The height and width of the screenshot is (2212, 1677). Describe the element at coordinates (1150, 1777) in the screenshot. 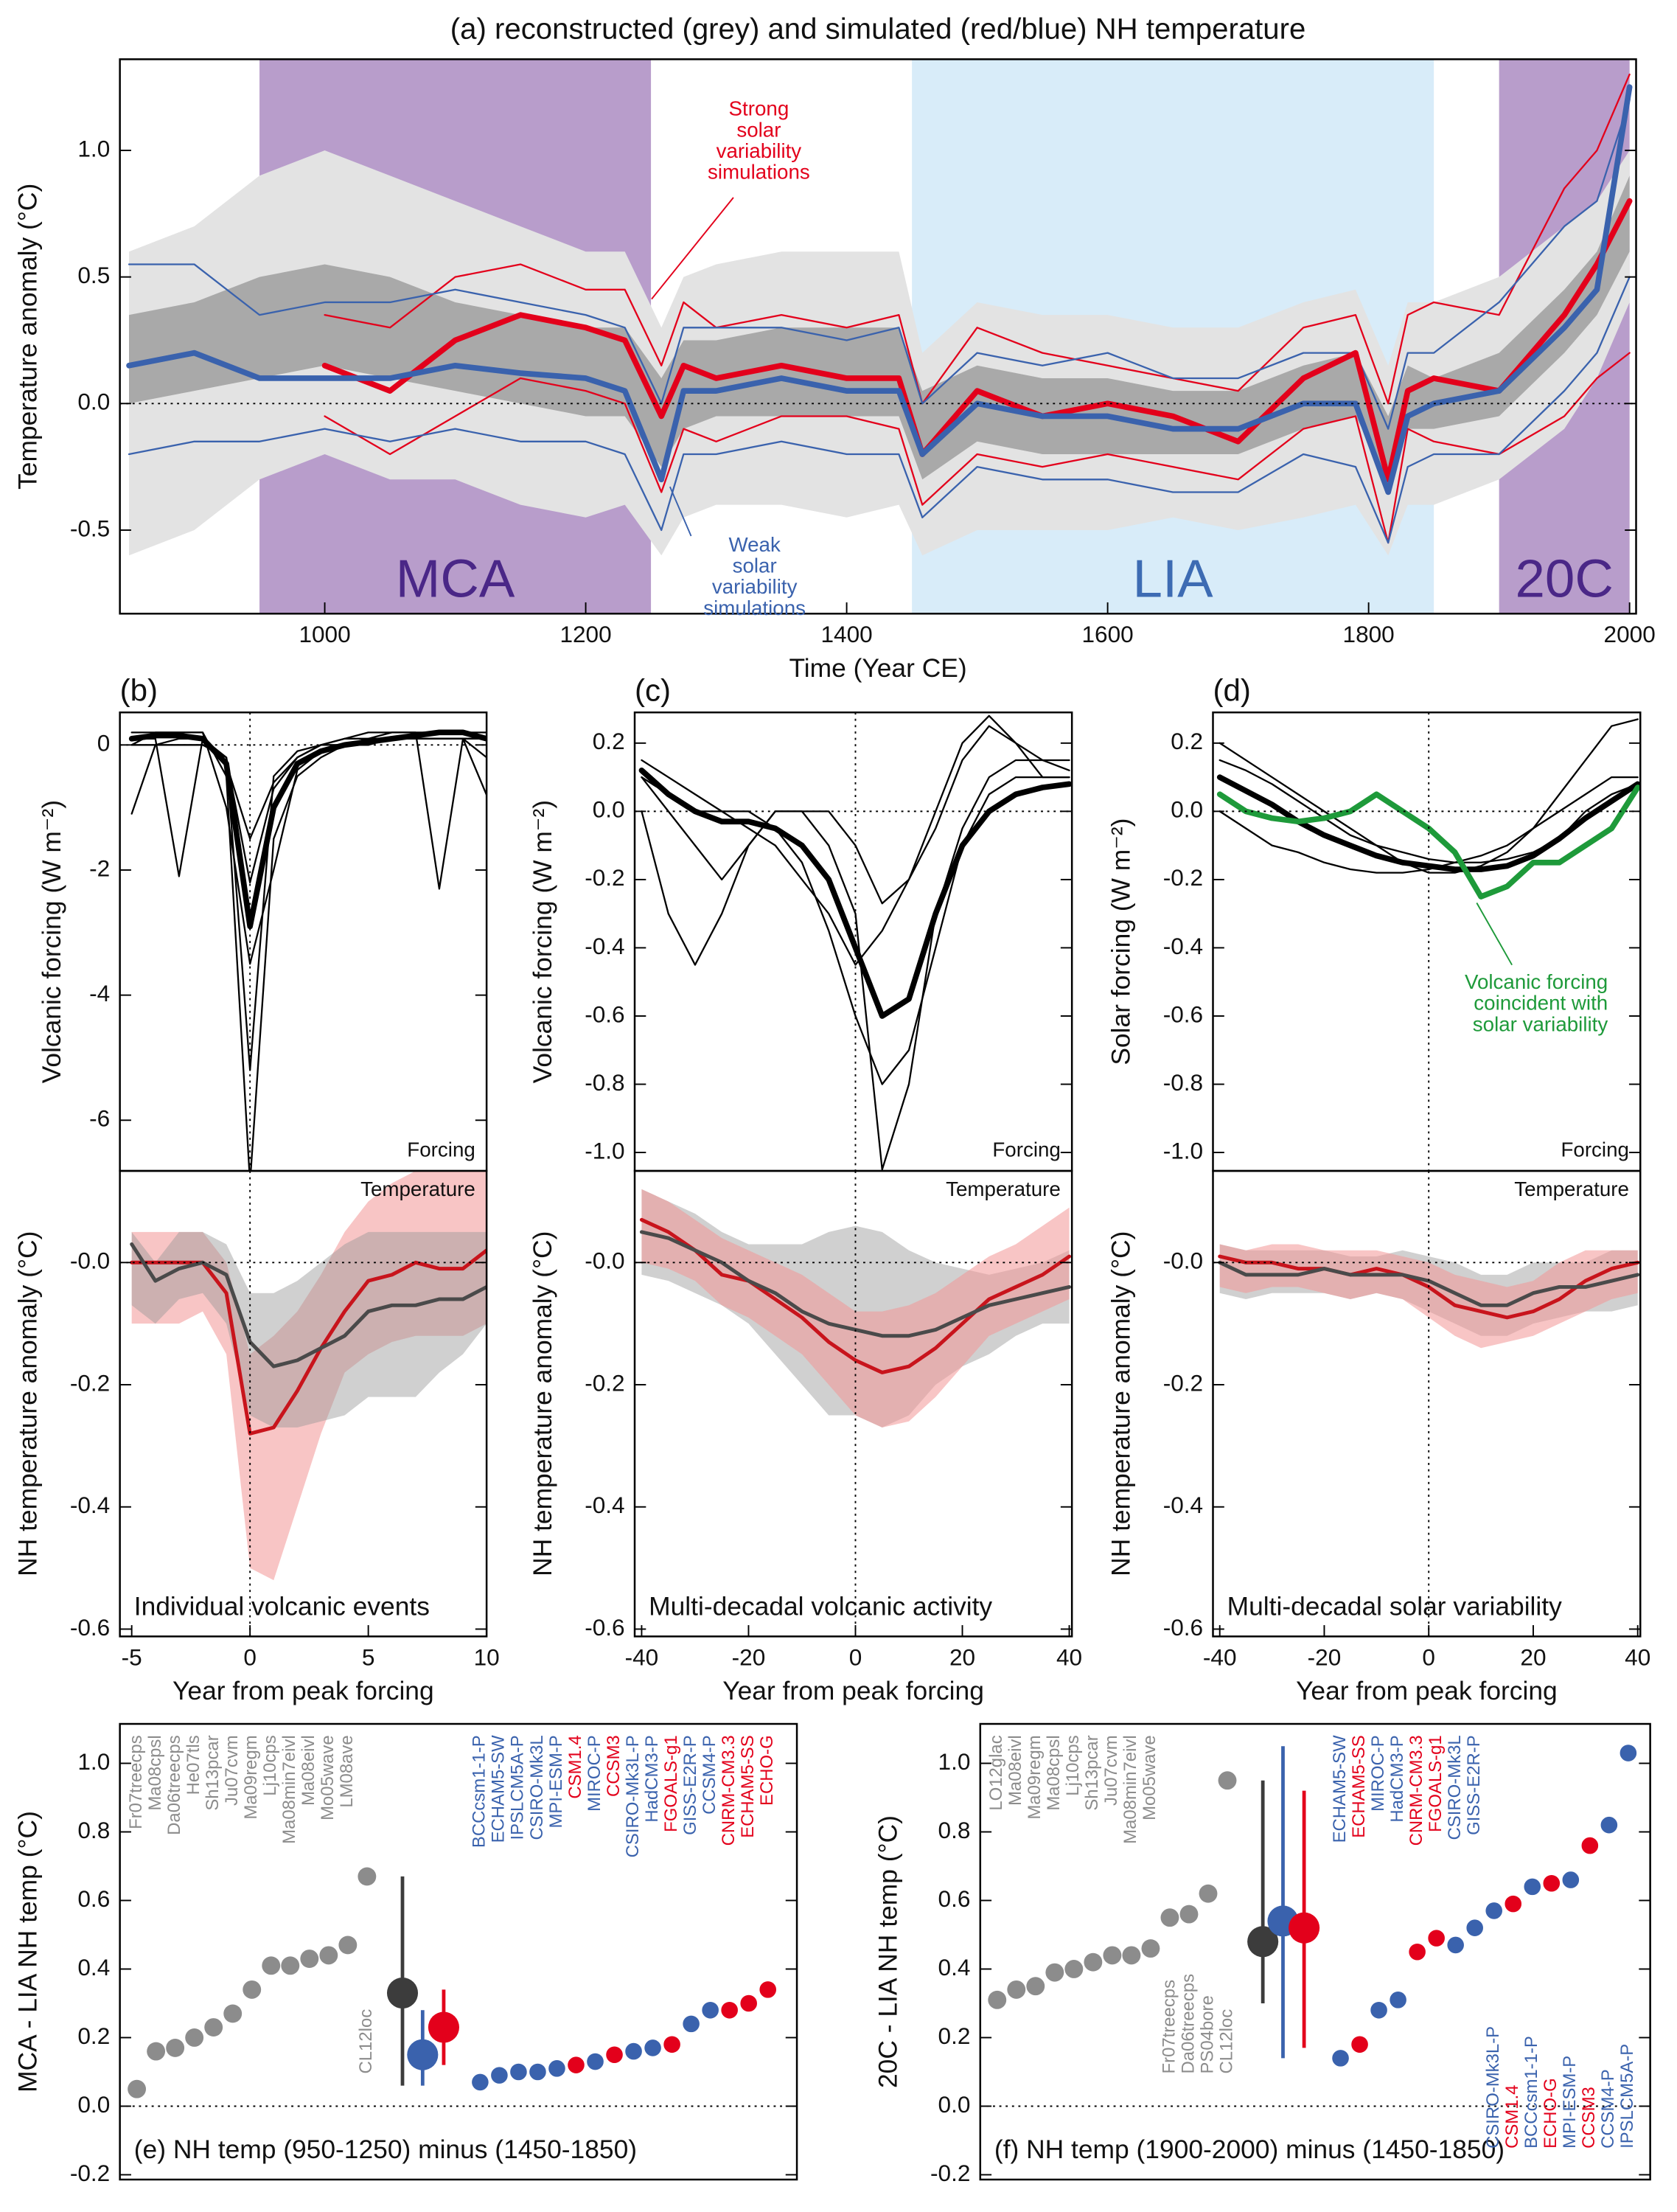

I see `reconstruction-label: Mo05wave` at that location.